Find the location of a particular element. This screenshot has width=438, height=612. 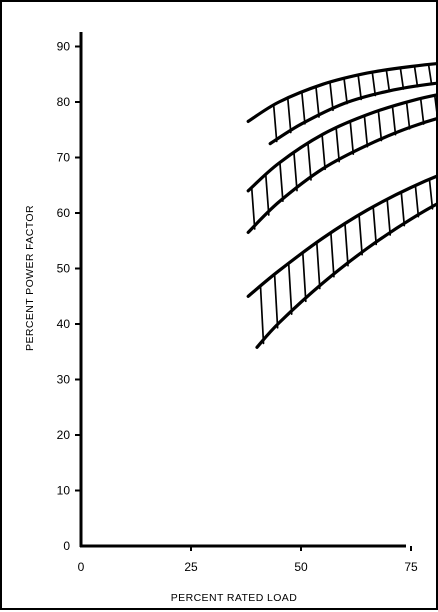

x-tick-label: 50 is located at coordinates (301, 567).